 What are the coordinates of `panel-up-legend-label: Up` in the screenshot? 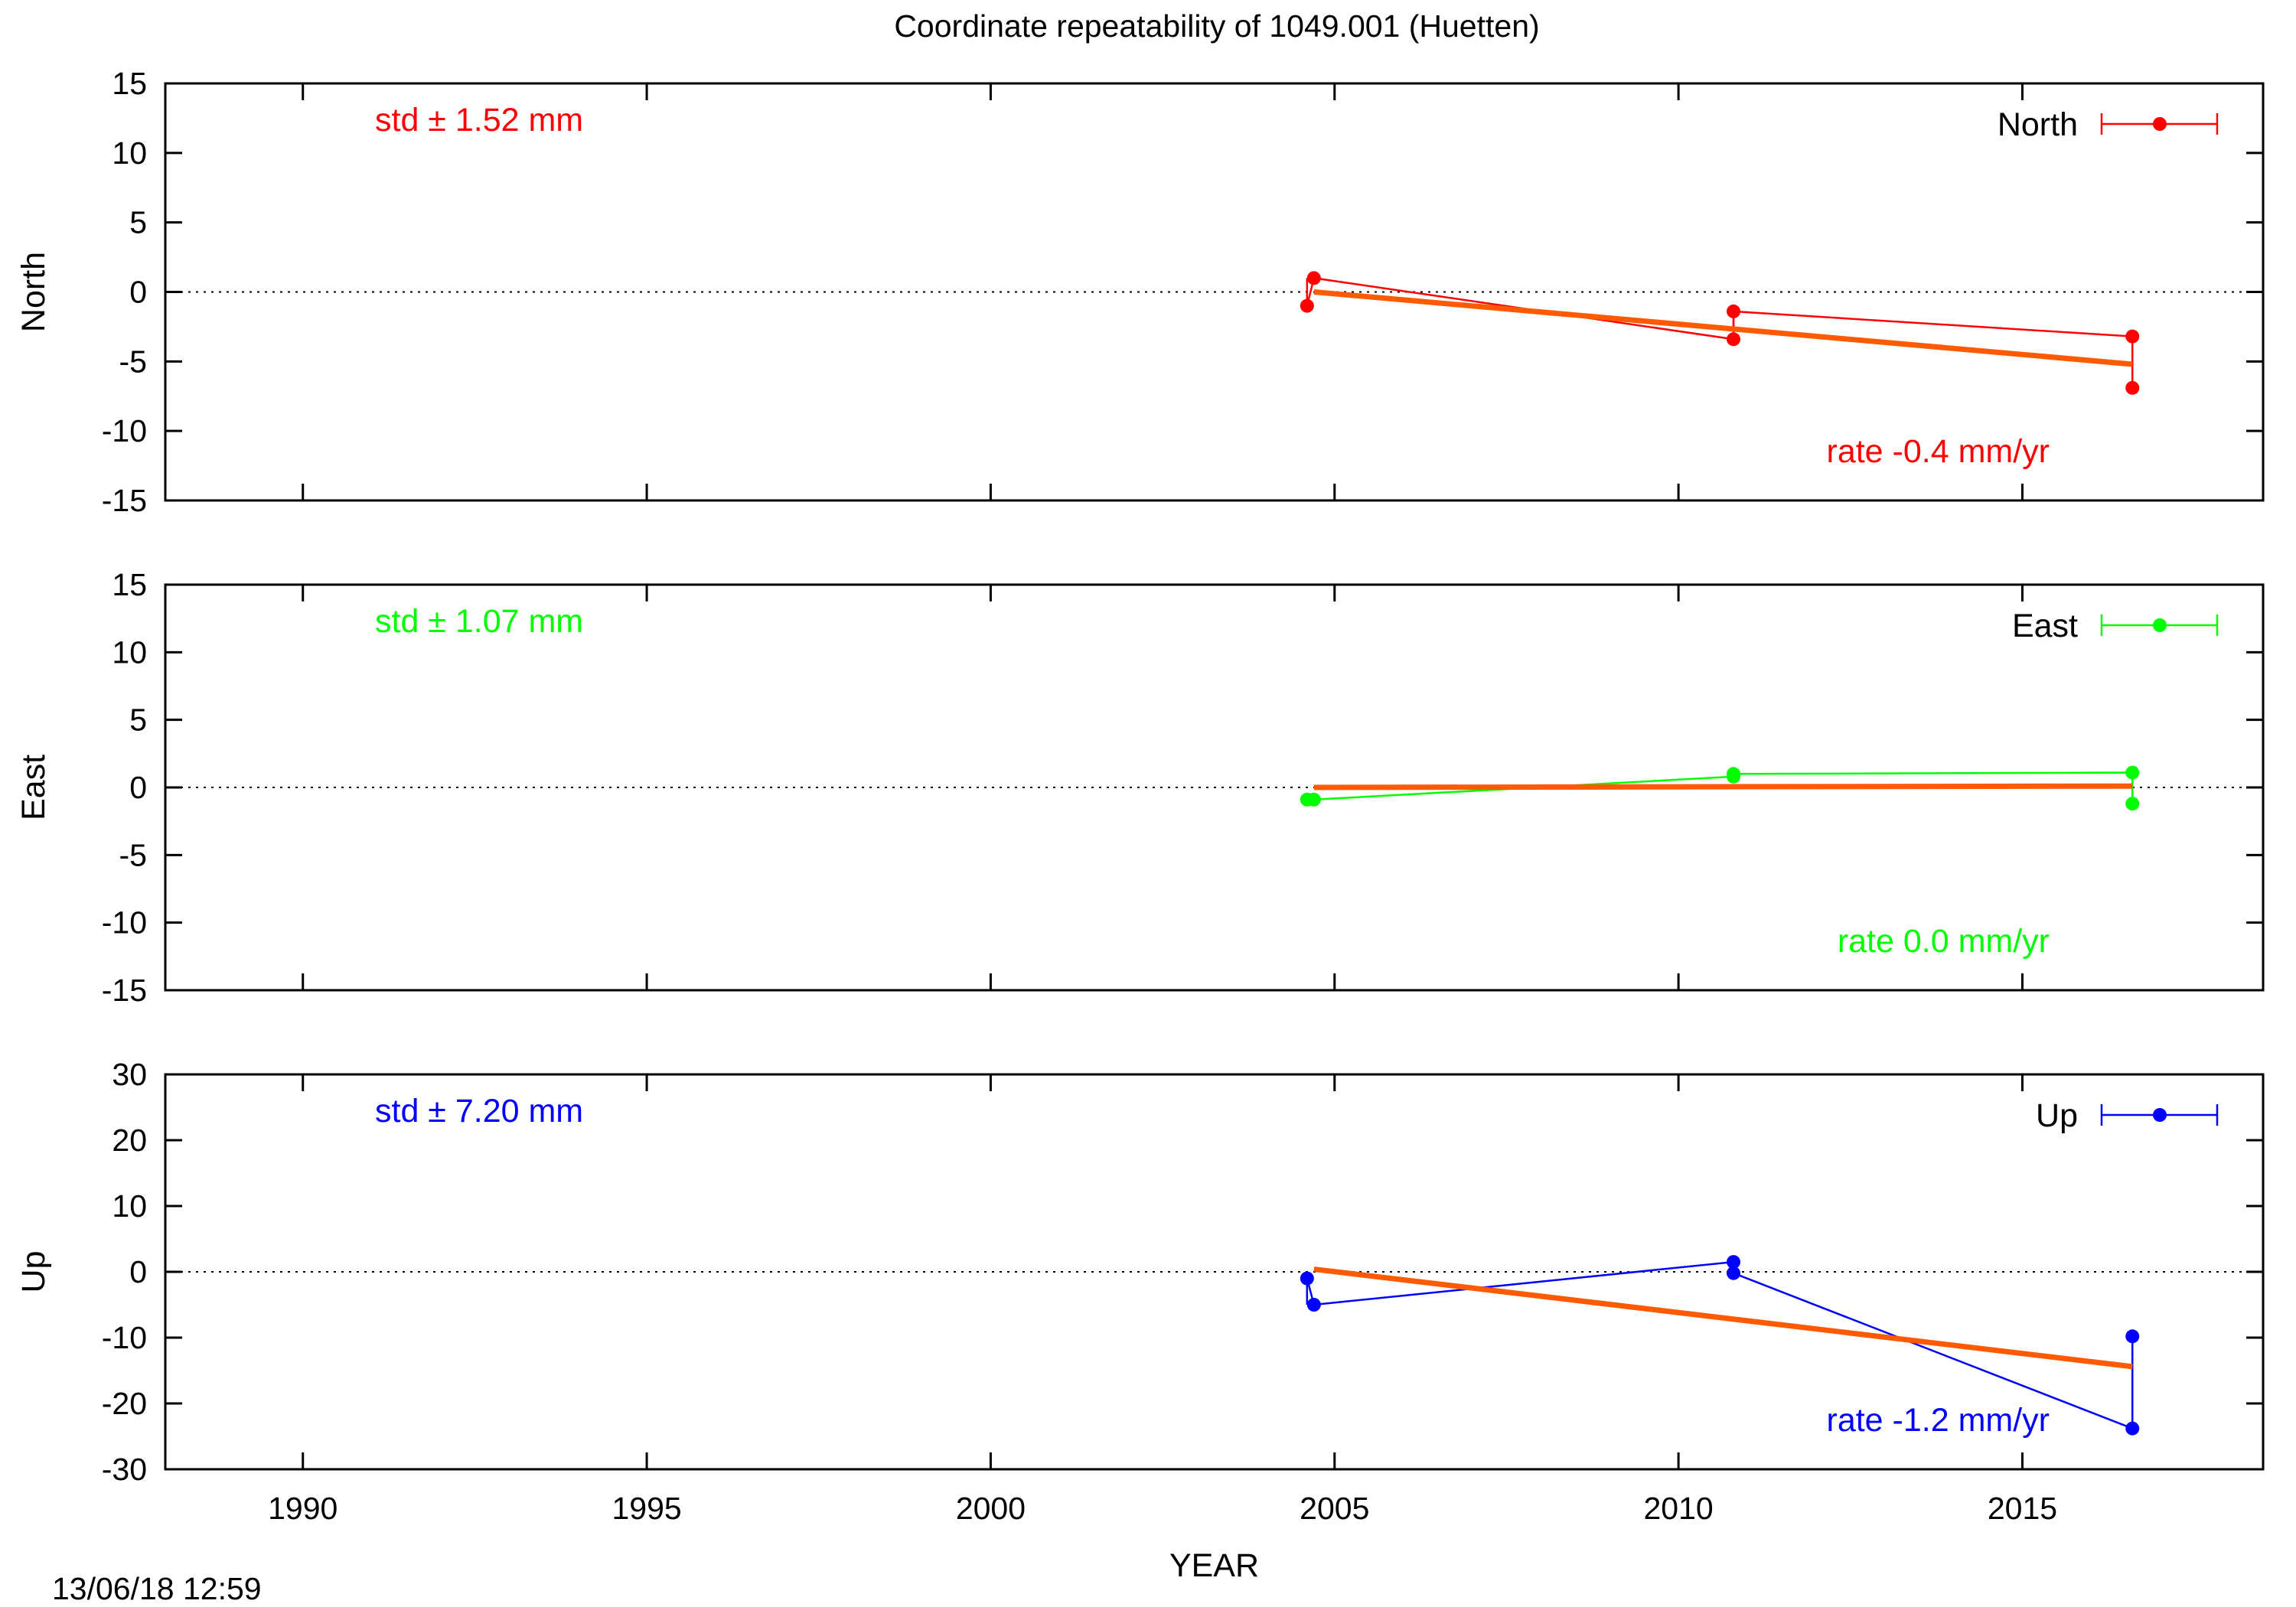 It's located at (2057, 1115).